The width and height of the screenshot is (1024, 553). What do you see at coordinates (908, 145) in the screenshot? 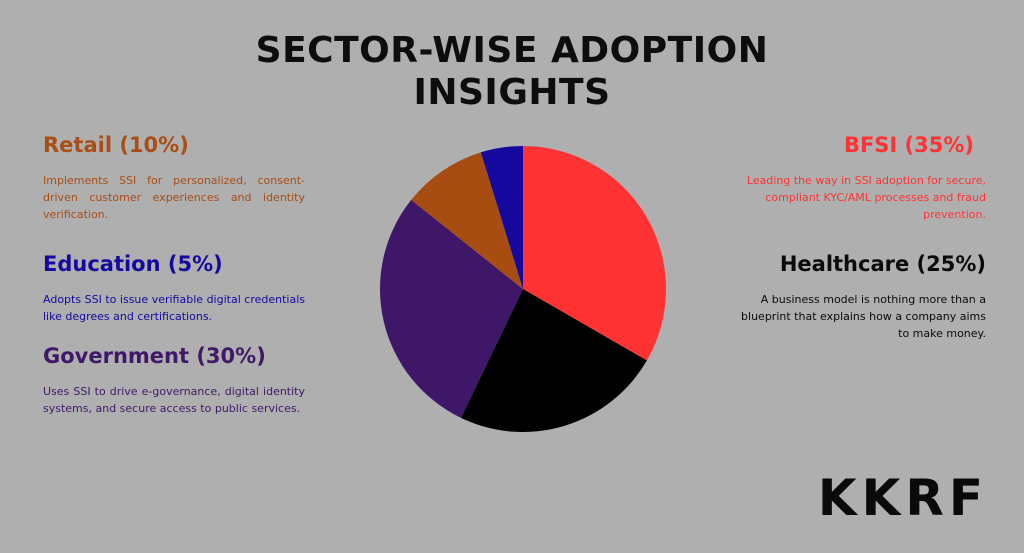
I see `bfsi-heading: BFSI (35%)` at bounding box center [908, 145].